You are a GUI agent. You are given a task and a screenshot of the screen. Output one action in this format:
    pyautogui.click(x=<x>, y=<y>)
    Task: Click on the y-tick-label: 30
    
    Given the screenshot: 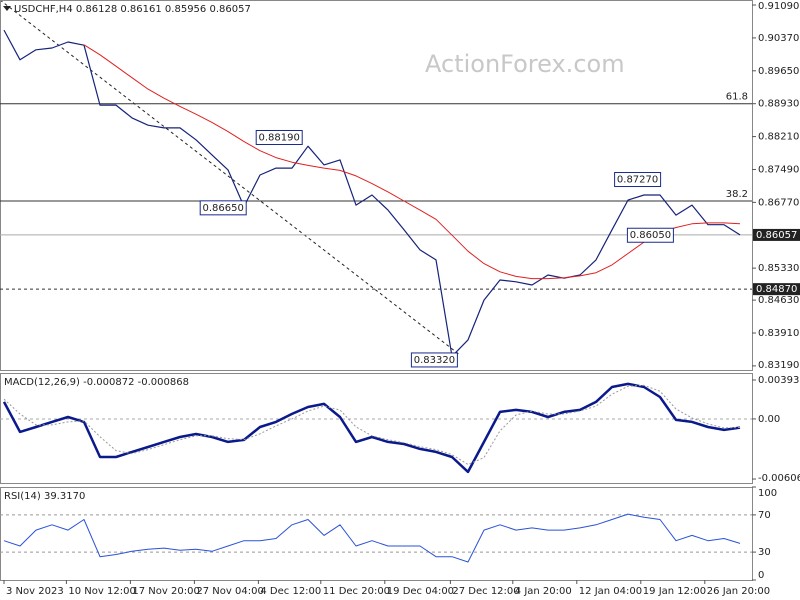 What is the action you would take?
    pyautogui.click(x=764, y=552)
    